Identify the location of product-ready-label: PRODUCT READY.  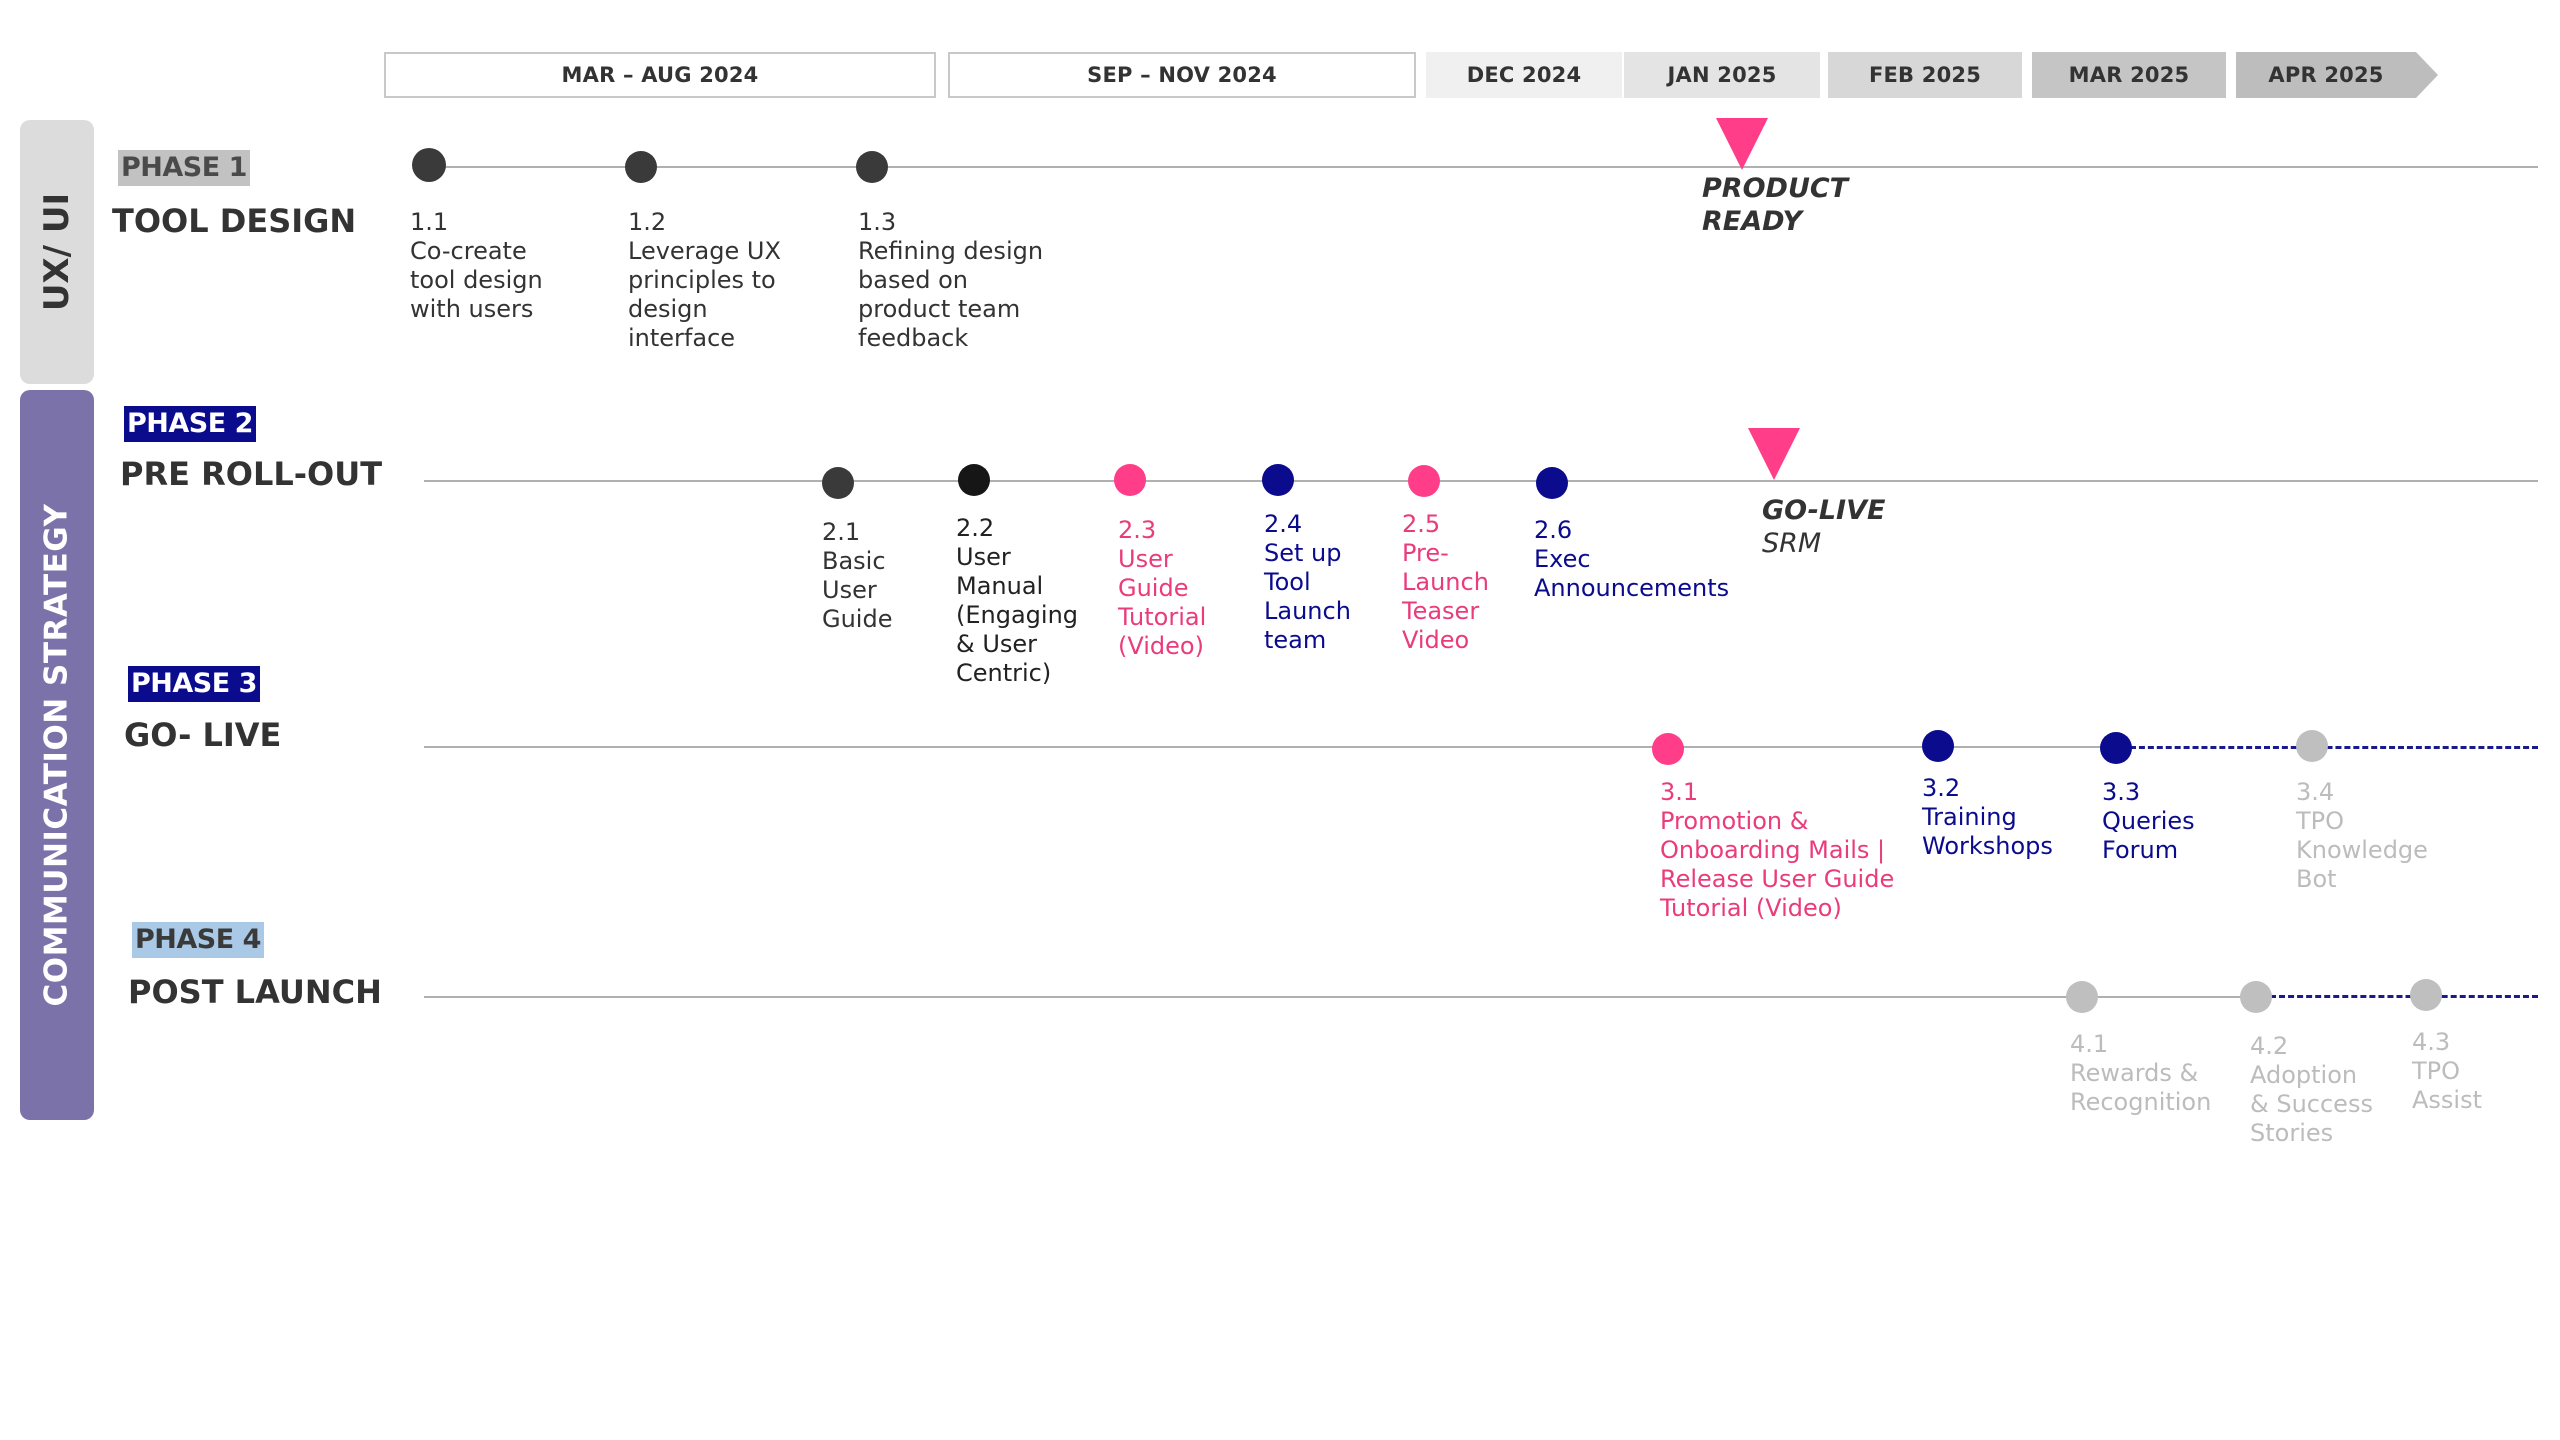
(1775, 205).